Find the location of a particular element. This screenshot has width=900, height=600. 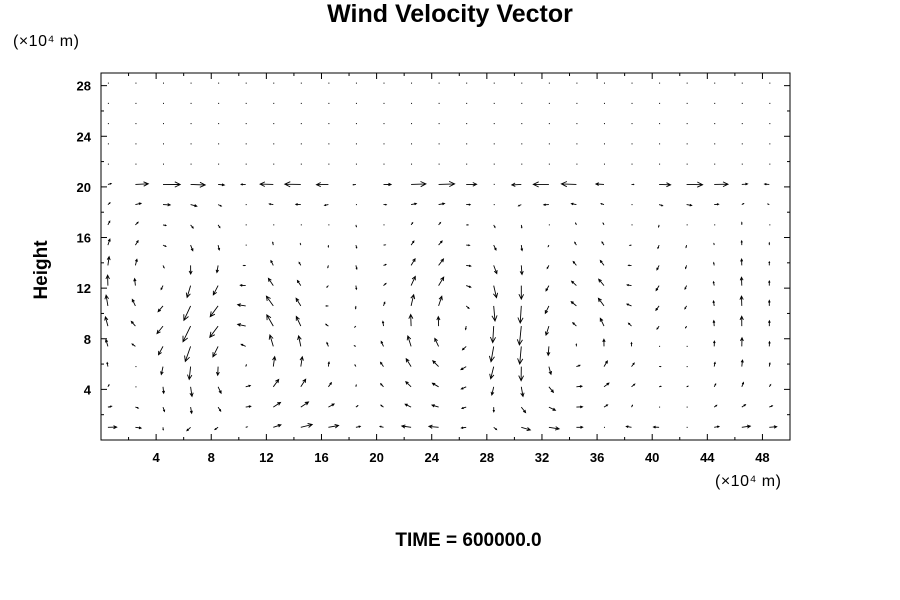

y-tick-label: 12 is located at coordinates (84, 288).